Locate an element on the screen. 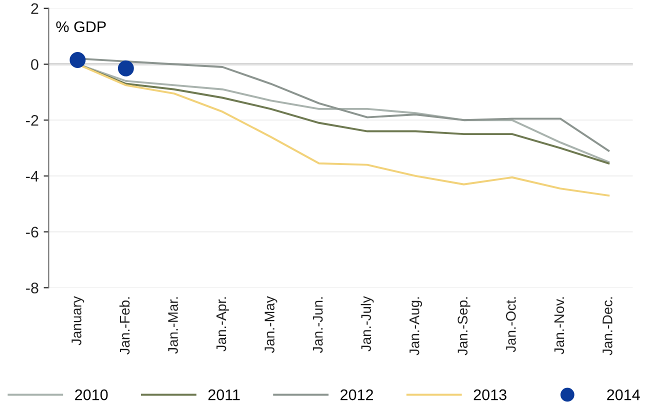  x-tick-label: Jan.-Apr. is located at coordinates (222, 324).